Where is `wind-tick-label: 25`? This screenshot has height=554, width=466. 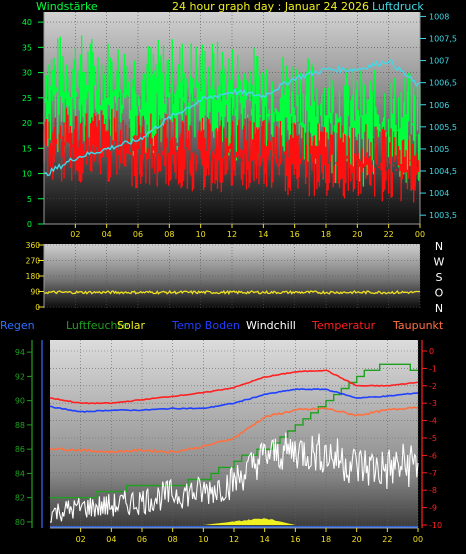
wind-tick-label: 25 is located at coordinates (27, 98).